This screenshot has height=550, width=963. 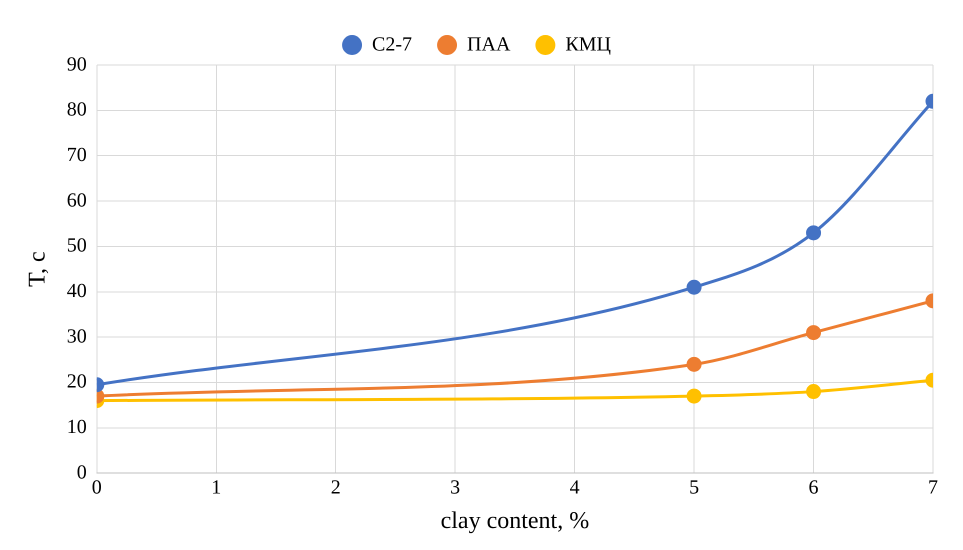 I want to click on y-tick-label: 10, so click(x=76, y=427).